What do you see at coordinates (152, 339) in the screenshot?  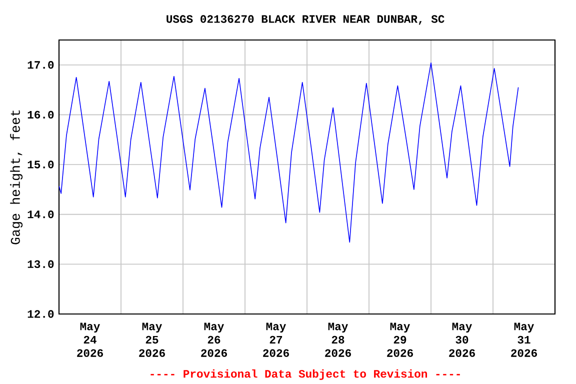 I see `x-tick-label: May 25 2026` at bounding box center [152, 339].